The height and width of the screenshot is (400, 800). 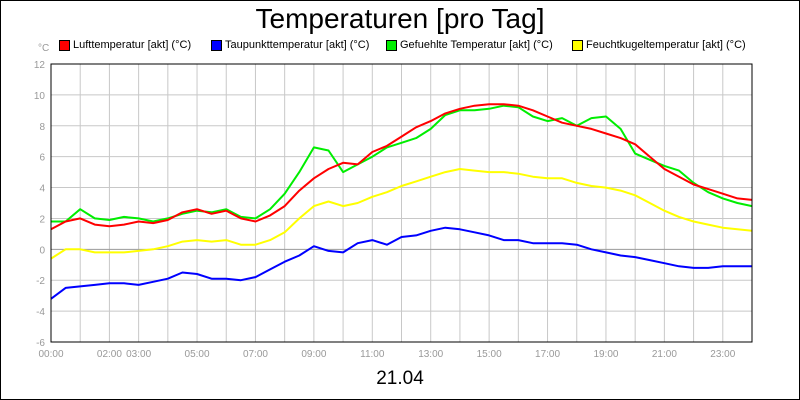 What do you see at coordinates (391, 45) in the screenshot?
I see `legend-swatch-green` at bounding box center [391, 45].